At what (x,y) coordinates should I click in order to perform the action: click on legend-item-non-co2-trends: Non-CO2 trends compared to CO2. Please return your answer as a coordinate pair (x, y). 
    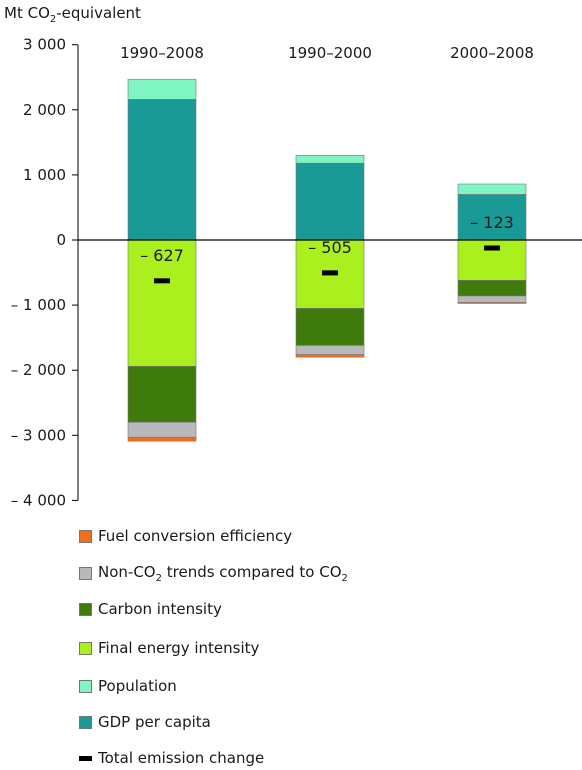
    Looking at the image, I should click on (212, 573).